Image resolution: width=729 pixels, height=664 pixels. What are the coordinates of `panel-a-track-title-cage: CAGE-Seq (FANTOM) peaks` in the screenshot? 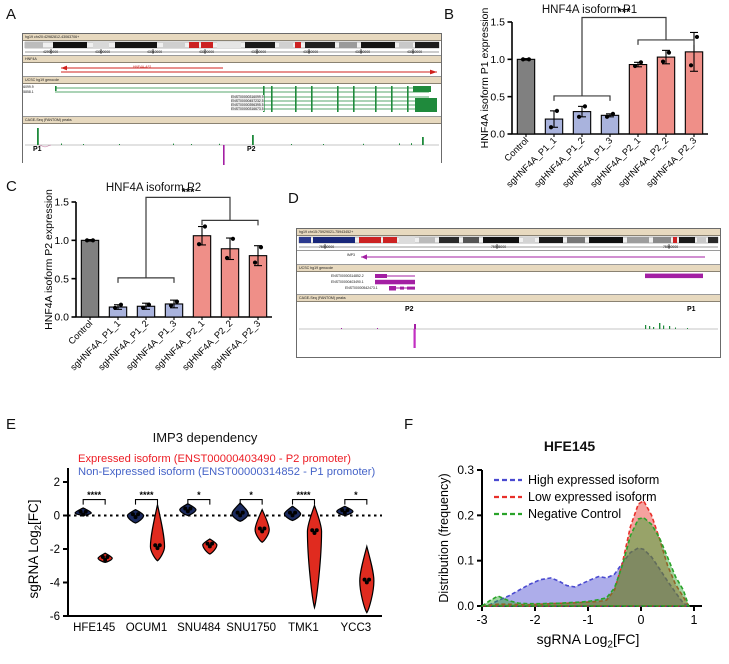 It's located at (232, 120).